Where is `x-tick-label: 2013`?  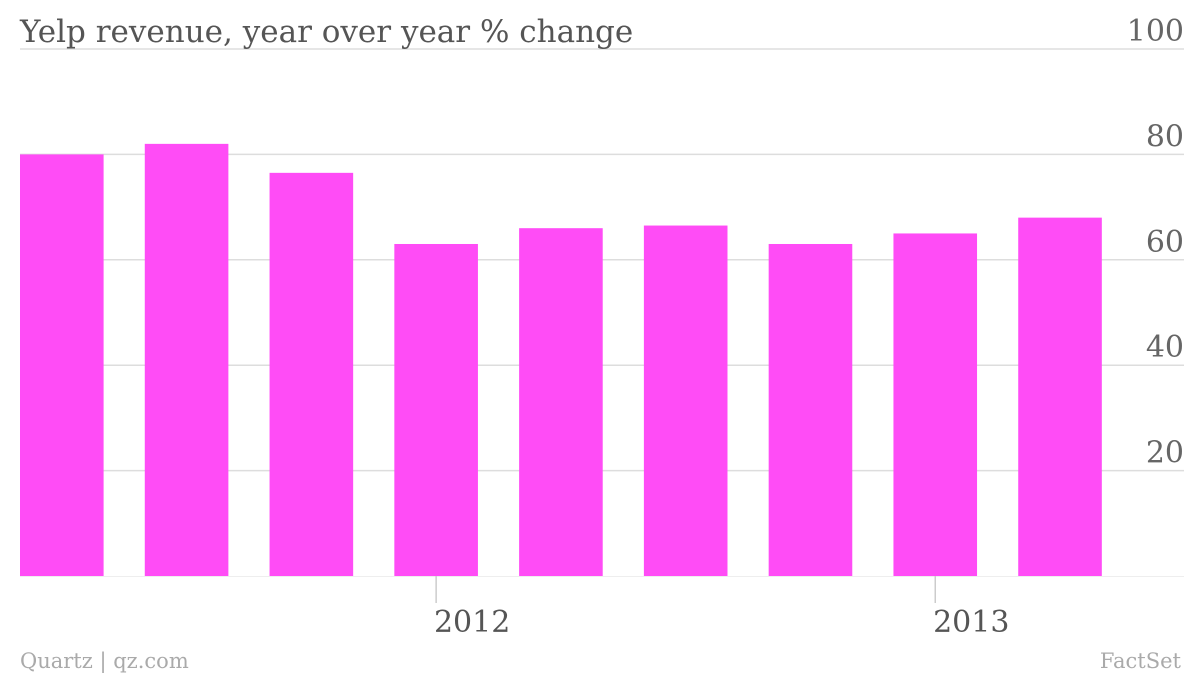 x-tick-label: 2013 is located at coordinates (971, 622).